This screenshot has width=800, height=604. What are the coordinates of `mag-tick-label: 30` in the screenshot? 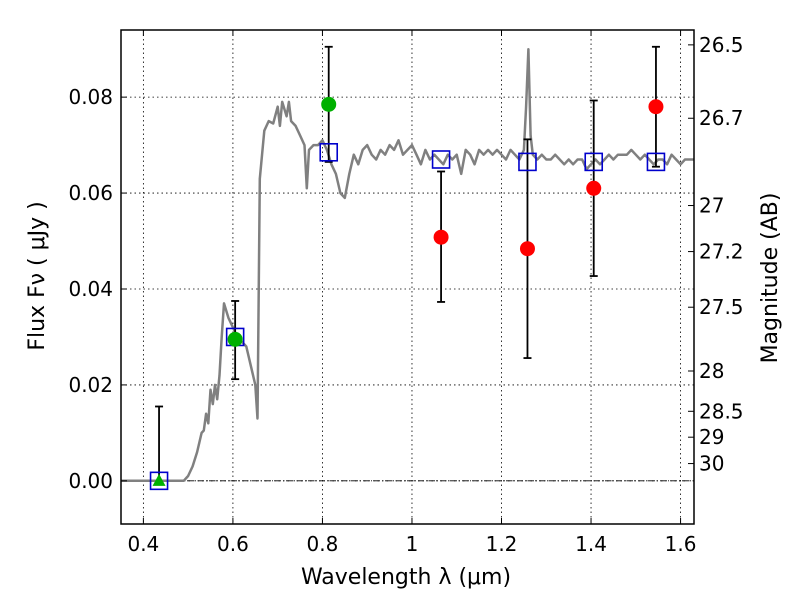 It's located at (711, 464).